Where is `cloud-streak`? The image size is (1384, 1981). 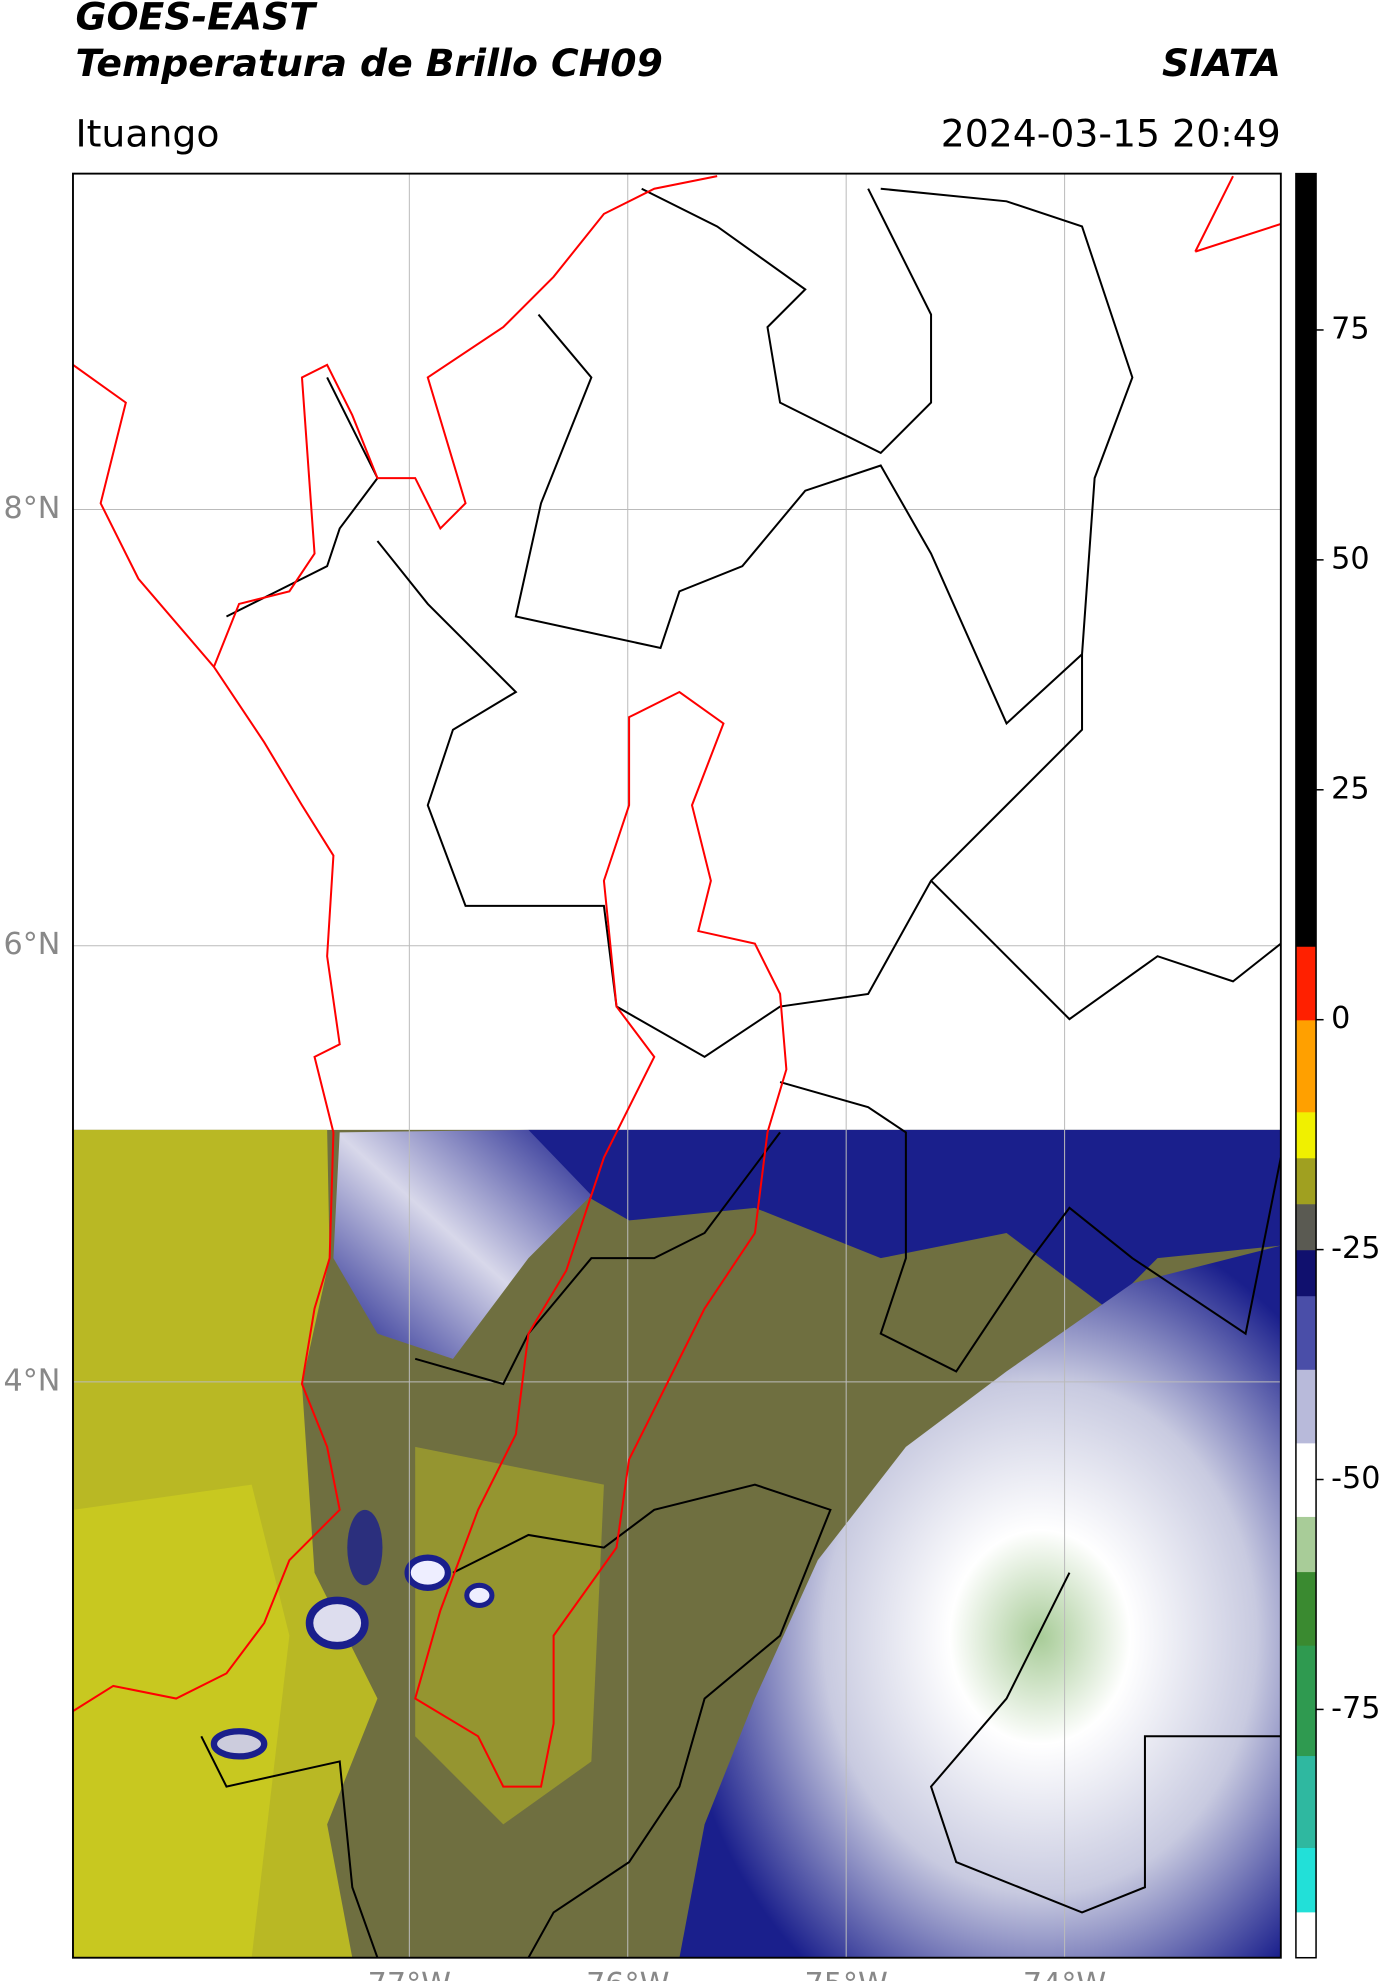
cloud-streak is located at coordinates (462, 1244).